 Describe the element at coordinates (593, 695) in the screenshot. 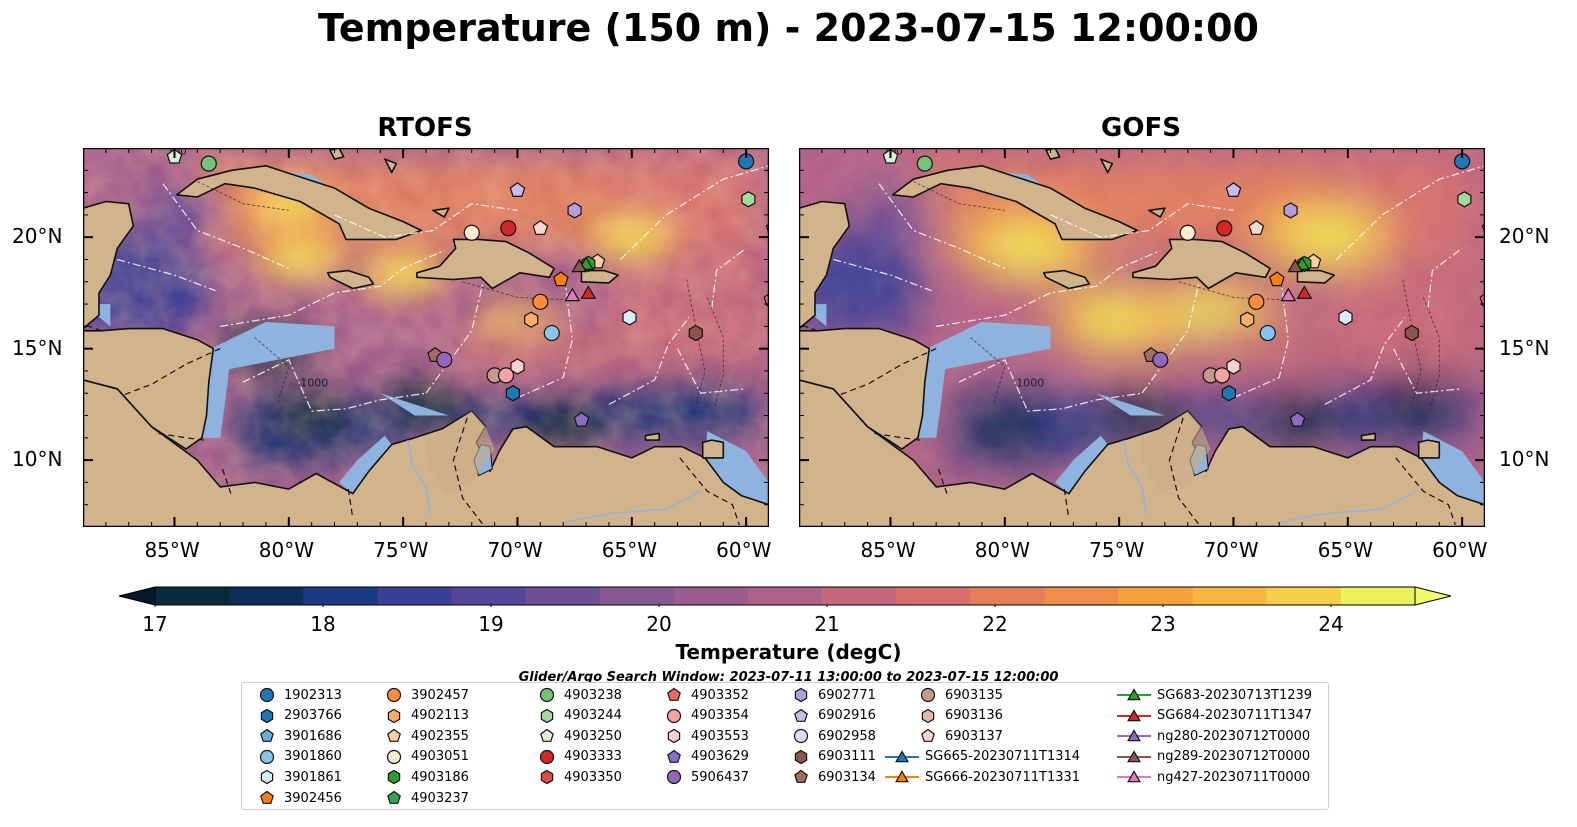

I see `legend-label: 4903238` at that location.